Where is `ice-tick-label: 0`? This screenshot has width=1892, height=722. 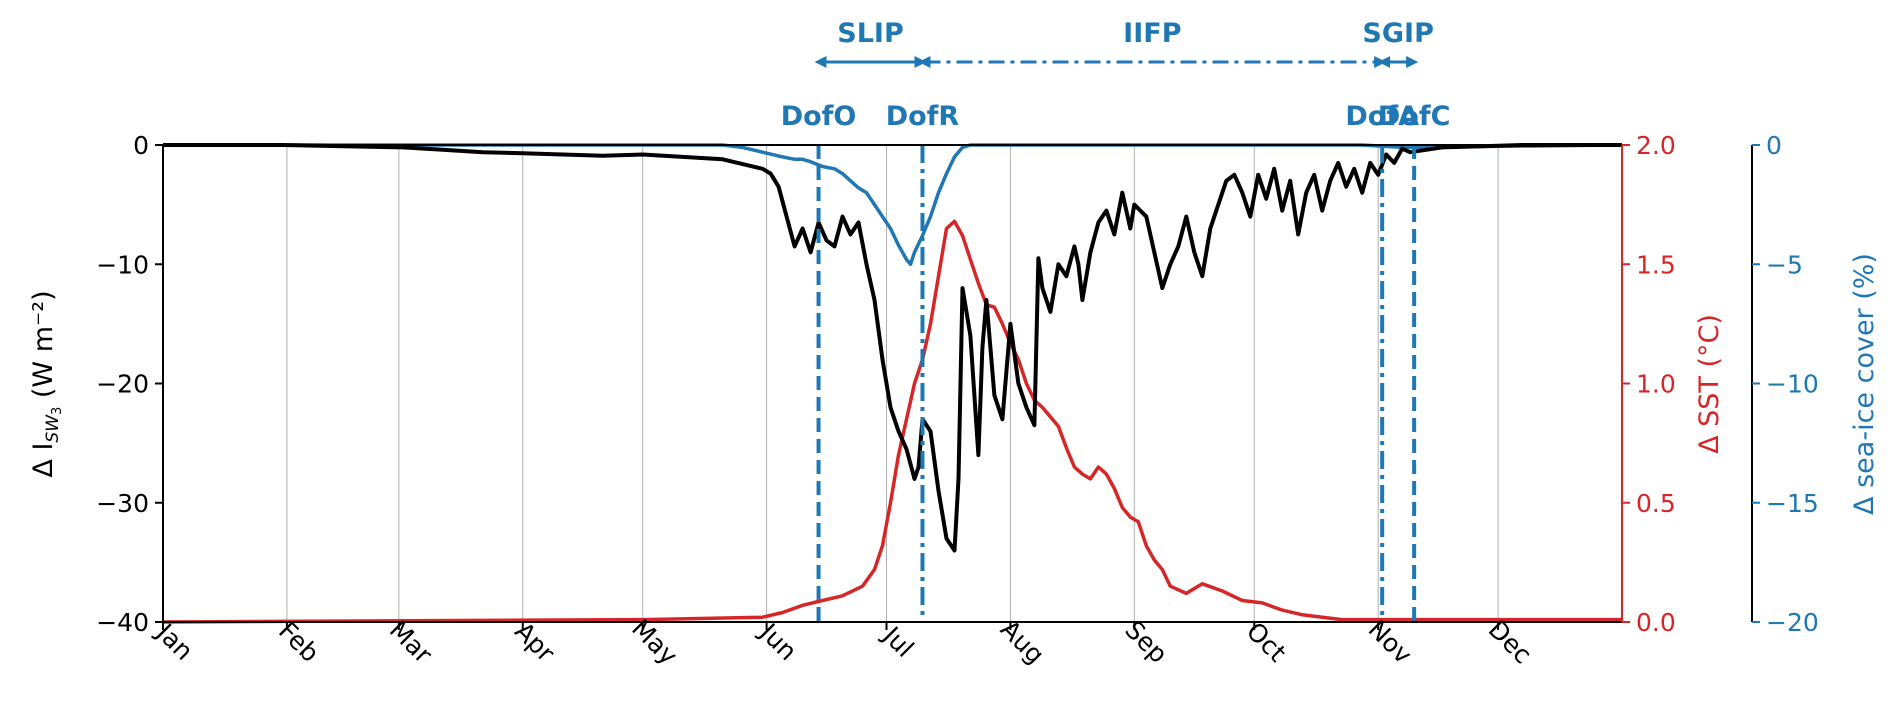
ice-tick-label: 0 is located at coordinates (1774, 145).